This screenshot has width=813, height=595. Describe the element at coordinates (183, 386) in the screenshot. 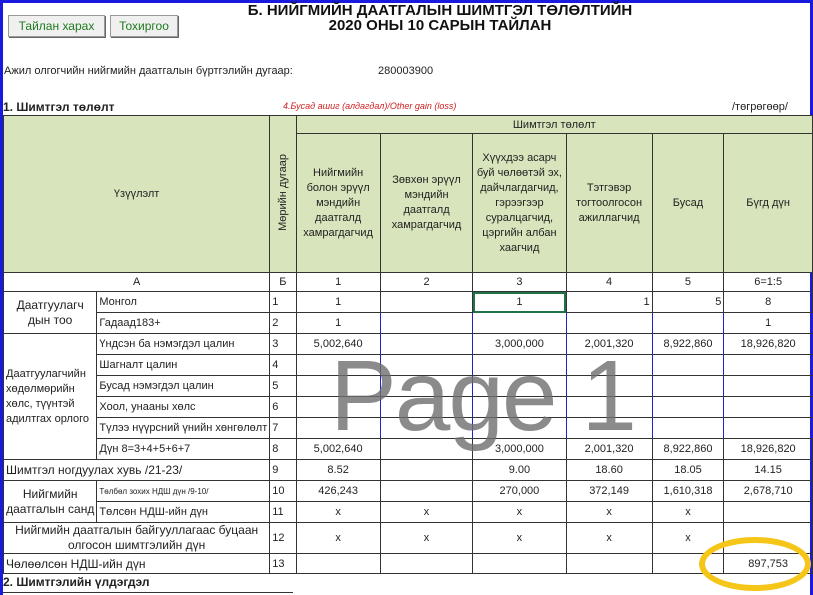

I see `row-label: Бусад нэмэгдэл цалин` at that location.